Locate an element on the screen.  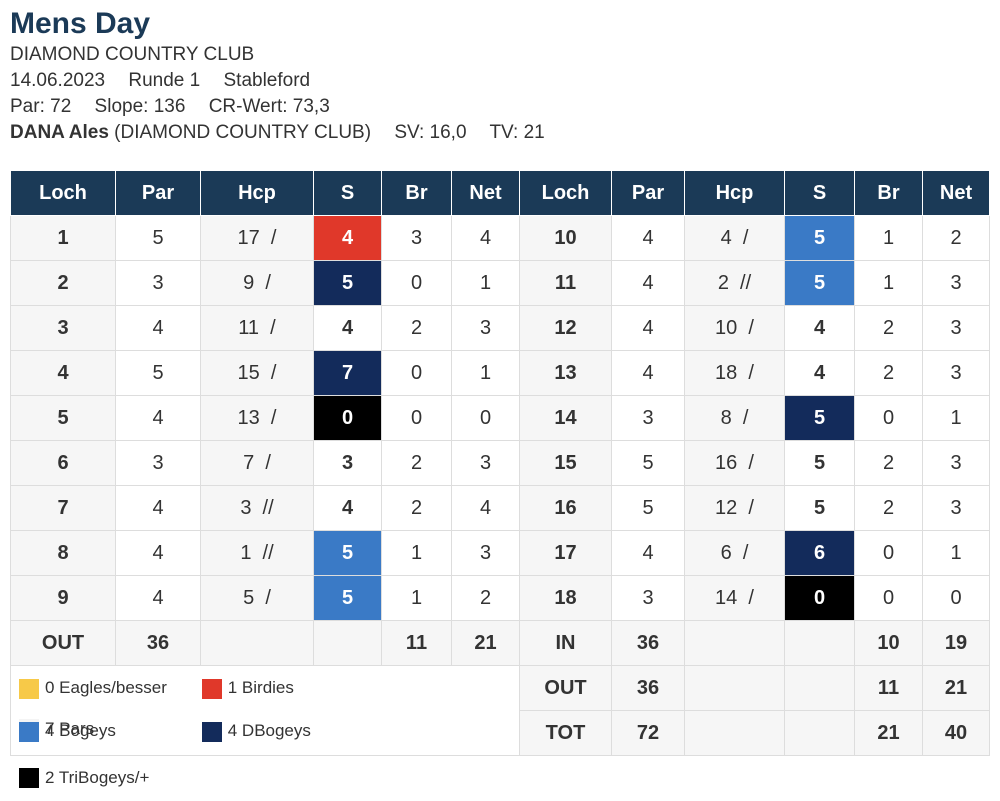
hole-row: 4 5 15 /7 0 1 13 4 18 /4 2 3 is located at coordinates (500, 373).